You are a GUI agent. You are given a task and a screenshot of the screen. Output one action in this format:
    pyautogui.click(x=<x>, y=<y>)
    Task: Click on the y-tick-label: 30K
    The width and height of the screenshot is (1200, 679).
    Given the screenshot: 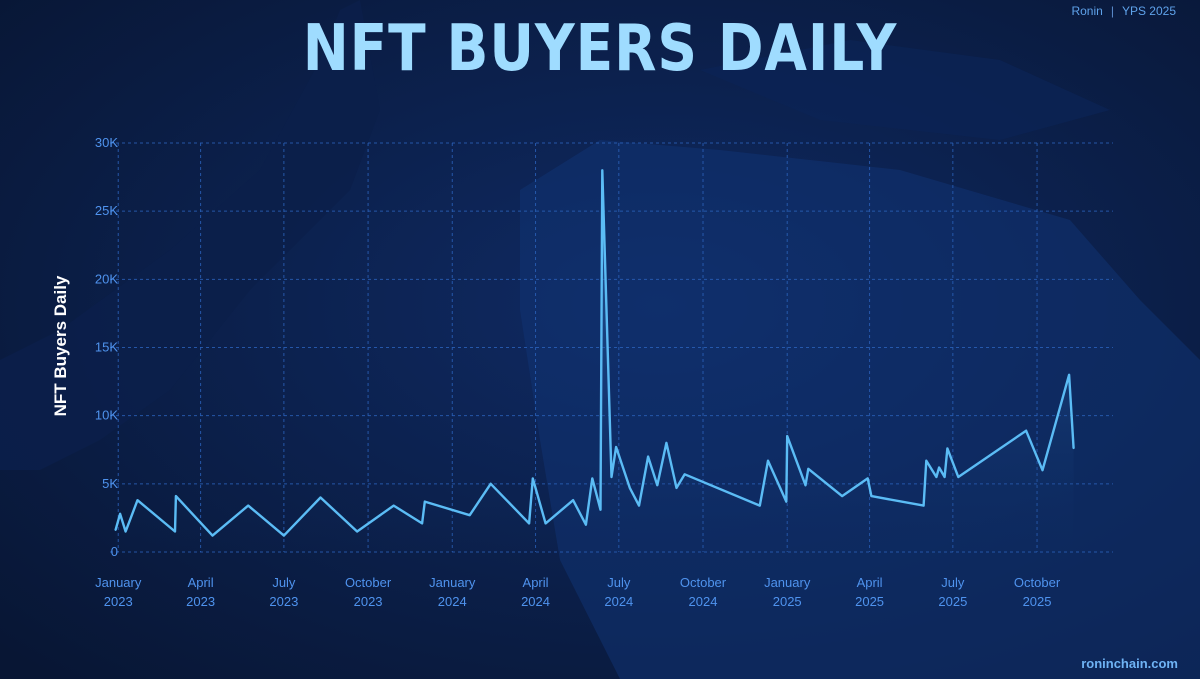 What is the action you would take?
    pyautogui.click(x=106, y=142)
    